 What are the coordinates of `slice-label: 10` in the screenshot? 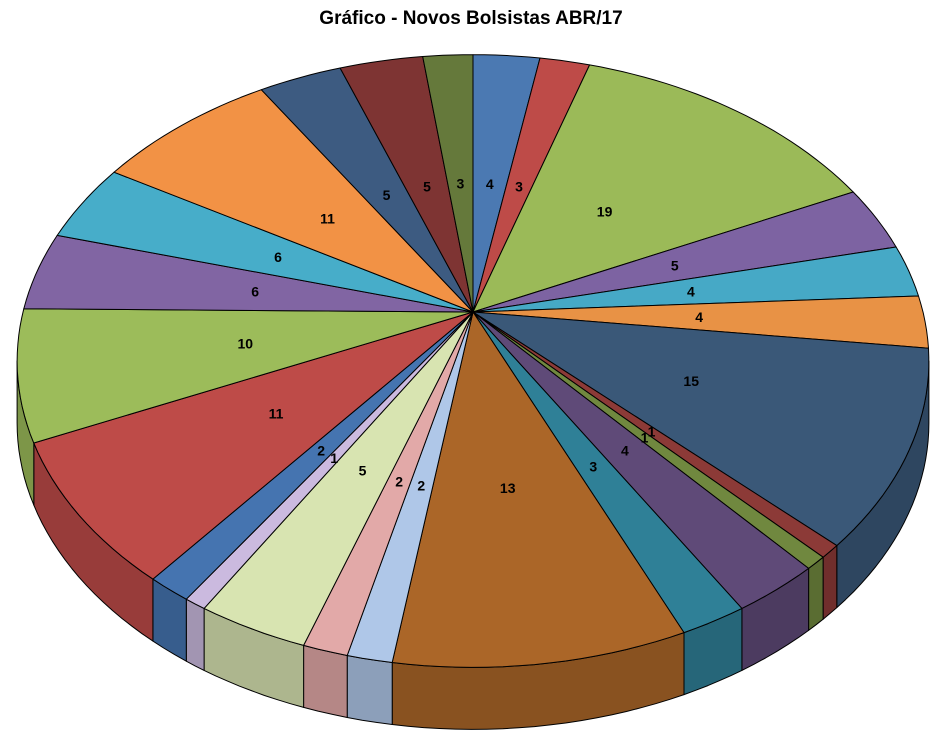 It's located at (246, 344).